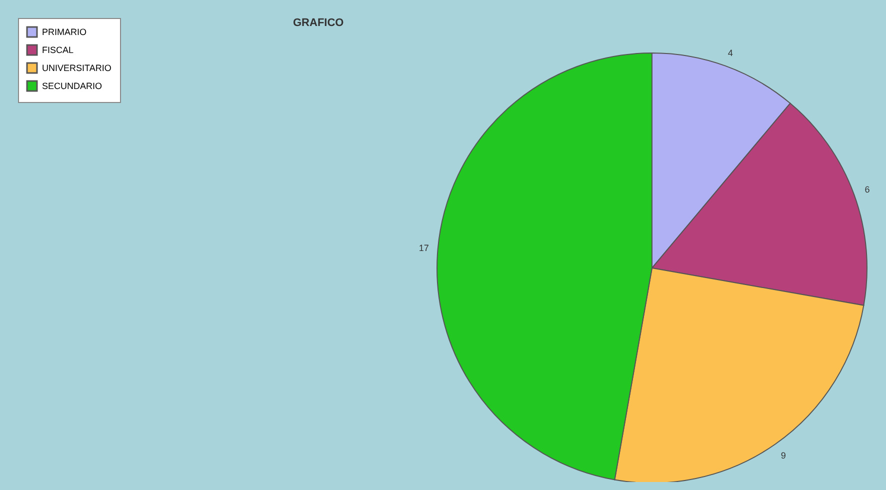 Image resolution: width=886 pixels, height=490 pixels. What do you see at coordinates (867, 189) in the screenshot?
I see `data-label: 6` at bounding box center [867, 189].